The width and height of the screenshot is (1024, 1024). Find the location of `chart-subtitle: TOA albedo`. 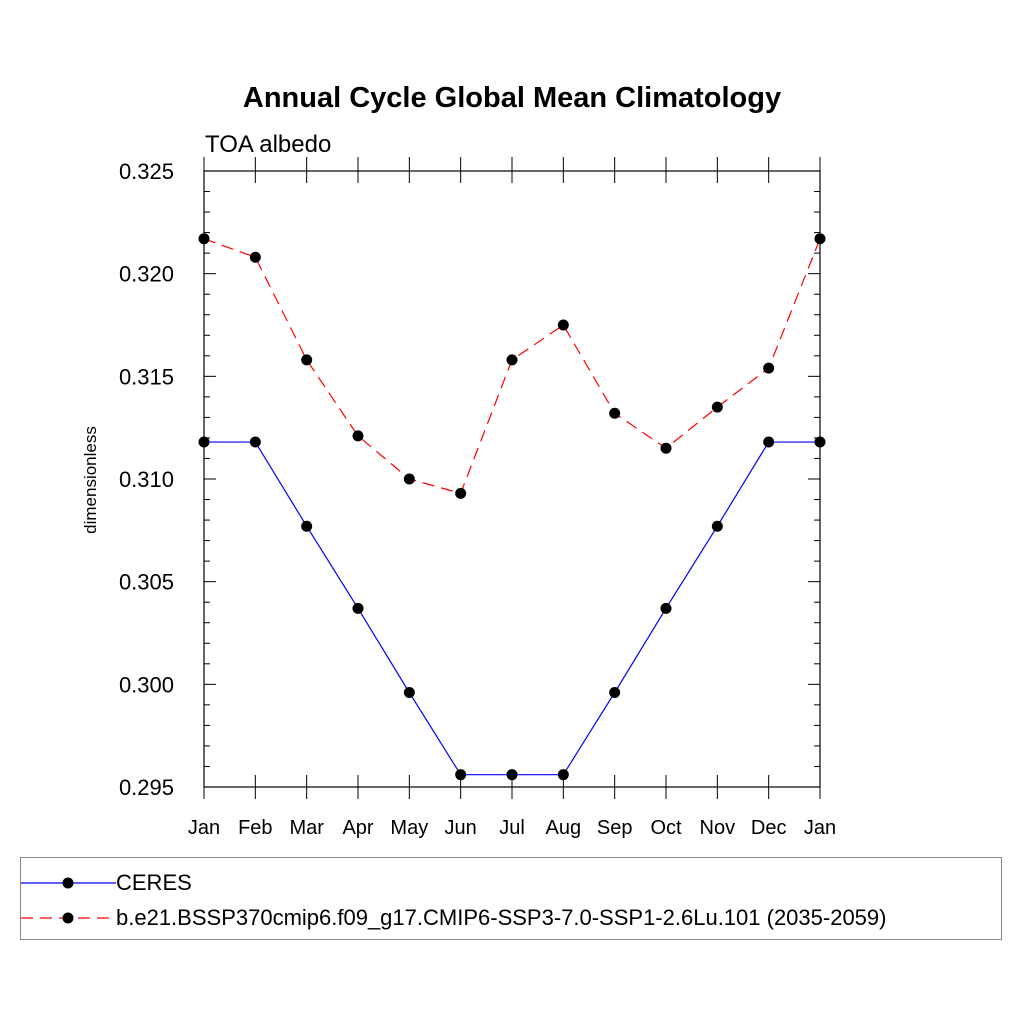

chart-subtitle: TOA albedo is located at coordinates (268, 144).